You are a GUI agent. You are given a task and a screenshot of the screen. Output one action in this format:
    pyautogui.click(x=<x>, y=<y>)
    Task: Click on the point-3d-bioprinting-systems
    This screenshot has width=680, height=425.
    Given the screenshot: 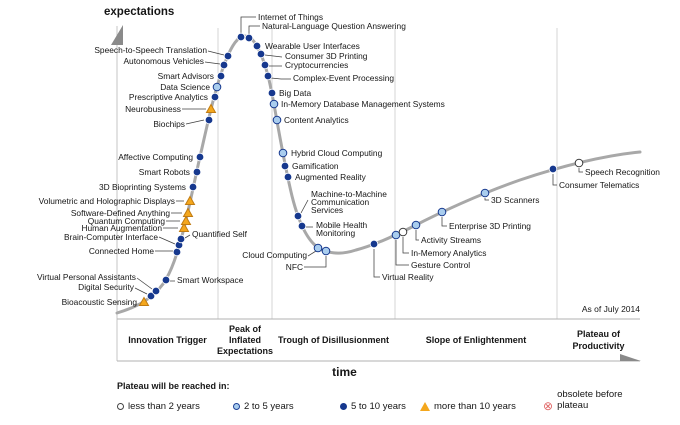 What is the action you would take?
    pyautogui.click(x=193, y=187)
    